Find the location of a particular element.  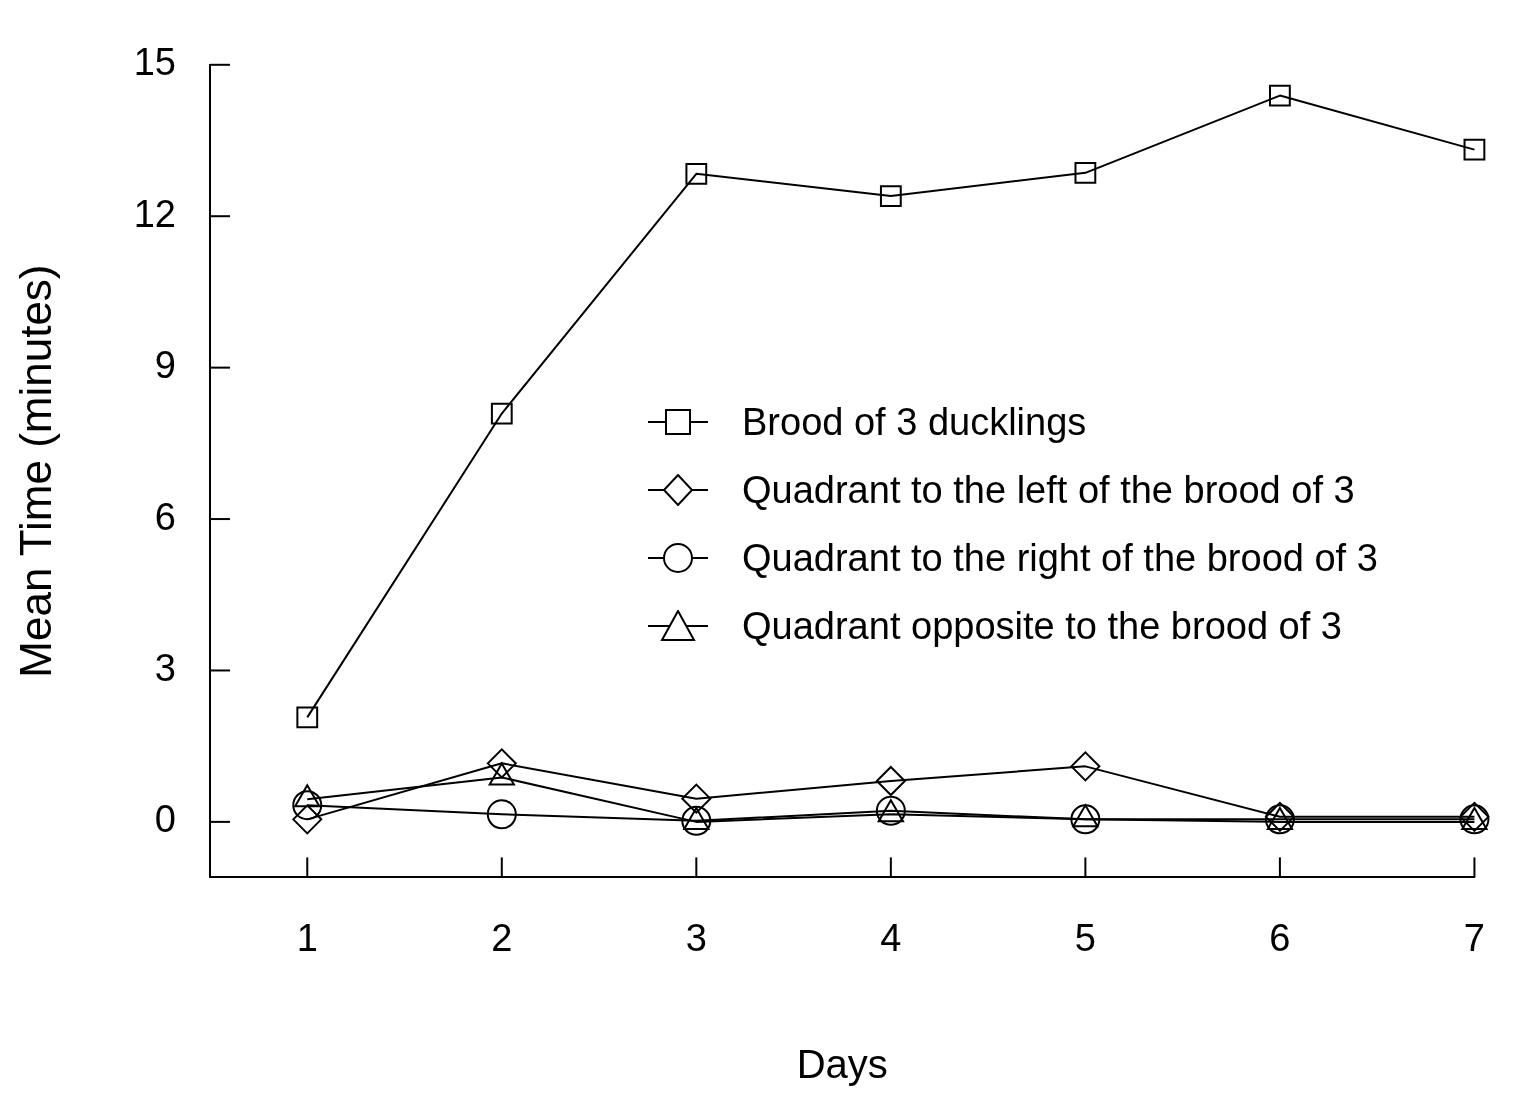

x-tick-label: 3 is located at coordinates (696, 937).